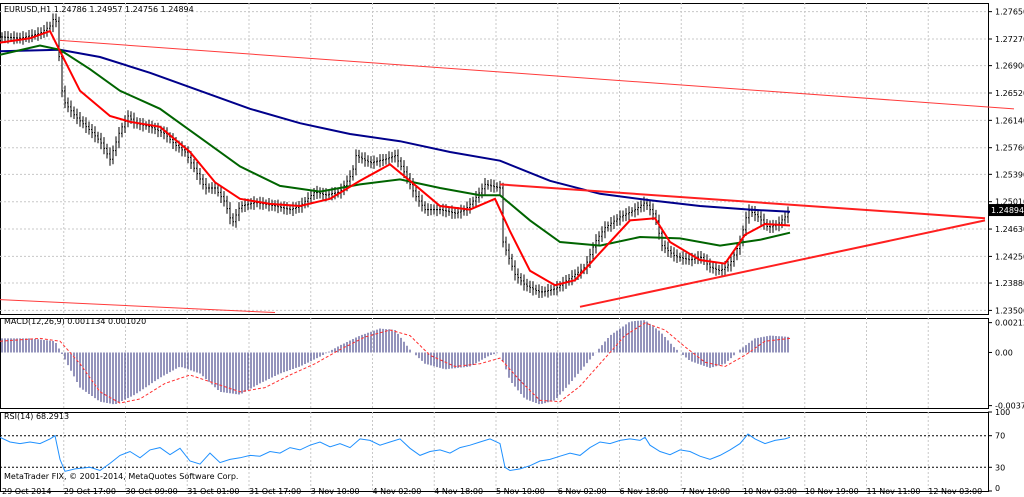 The height and width of the screenshot is (497, 1024). What do you see at coordinates (152, 491) in the screenshot?
I see `x-tick-label: 30 Oct 09:00` at bounding box center [152, 491].